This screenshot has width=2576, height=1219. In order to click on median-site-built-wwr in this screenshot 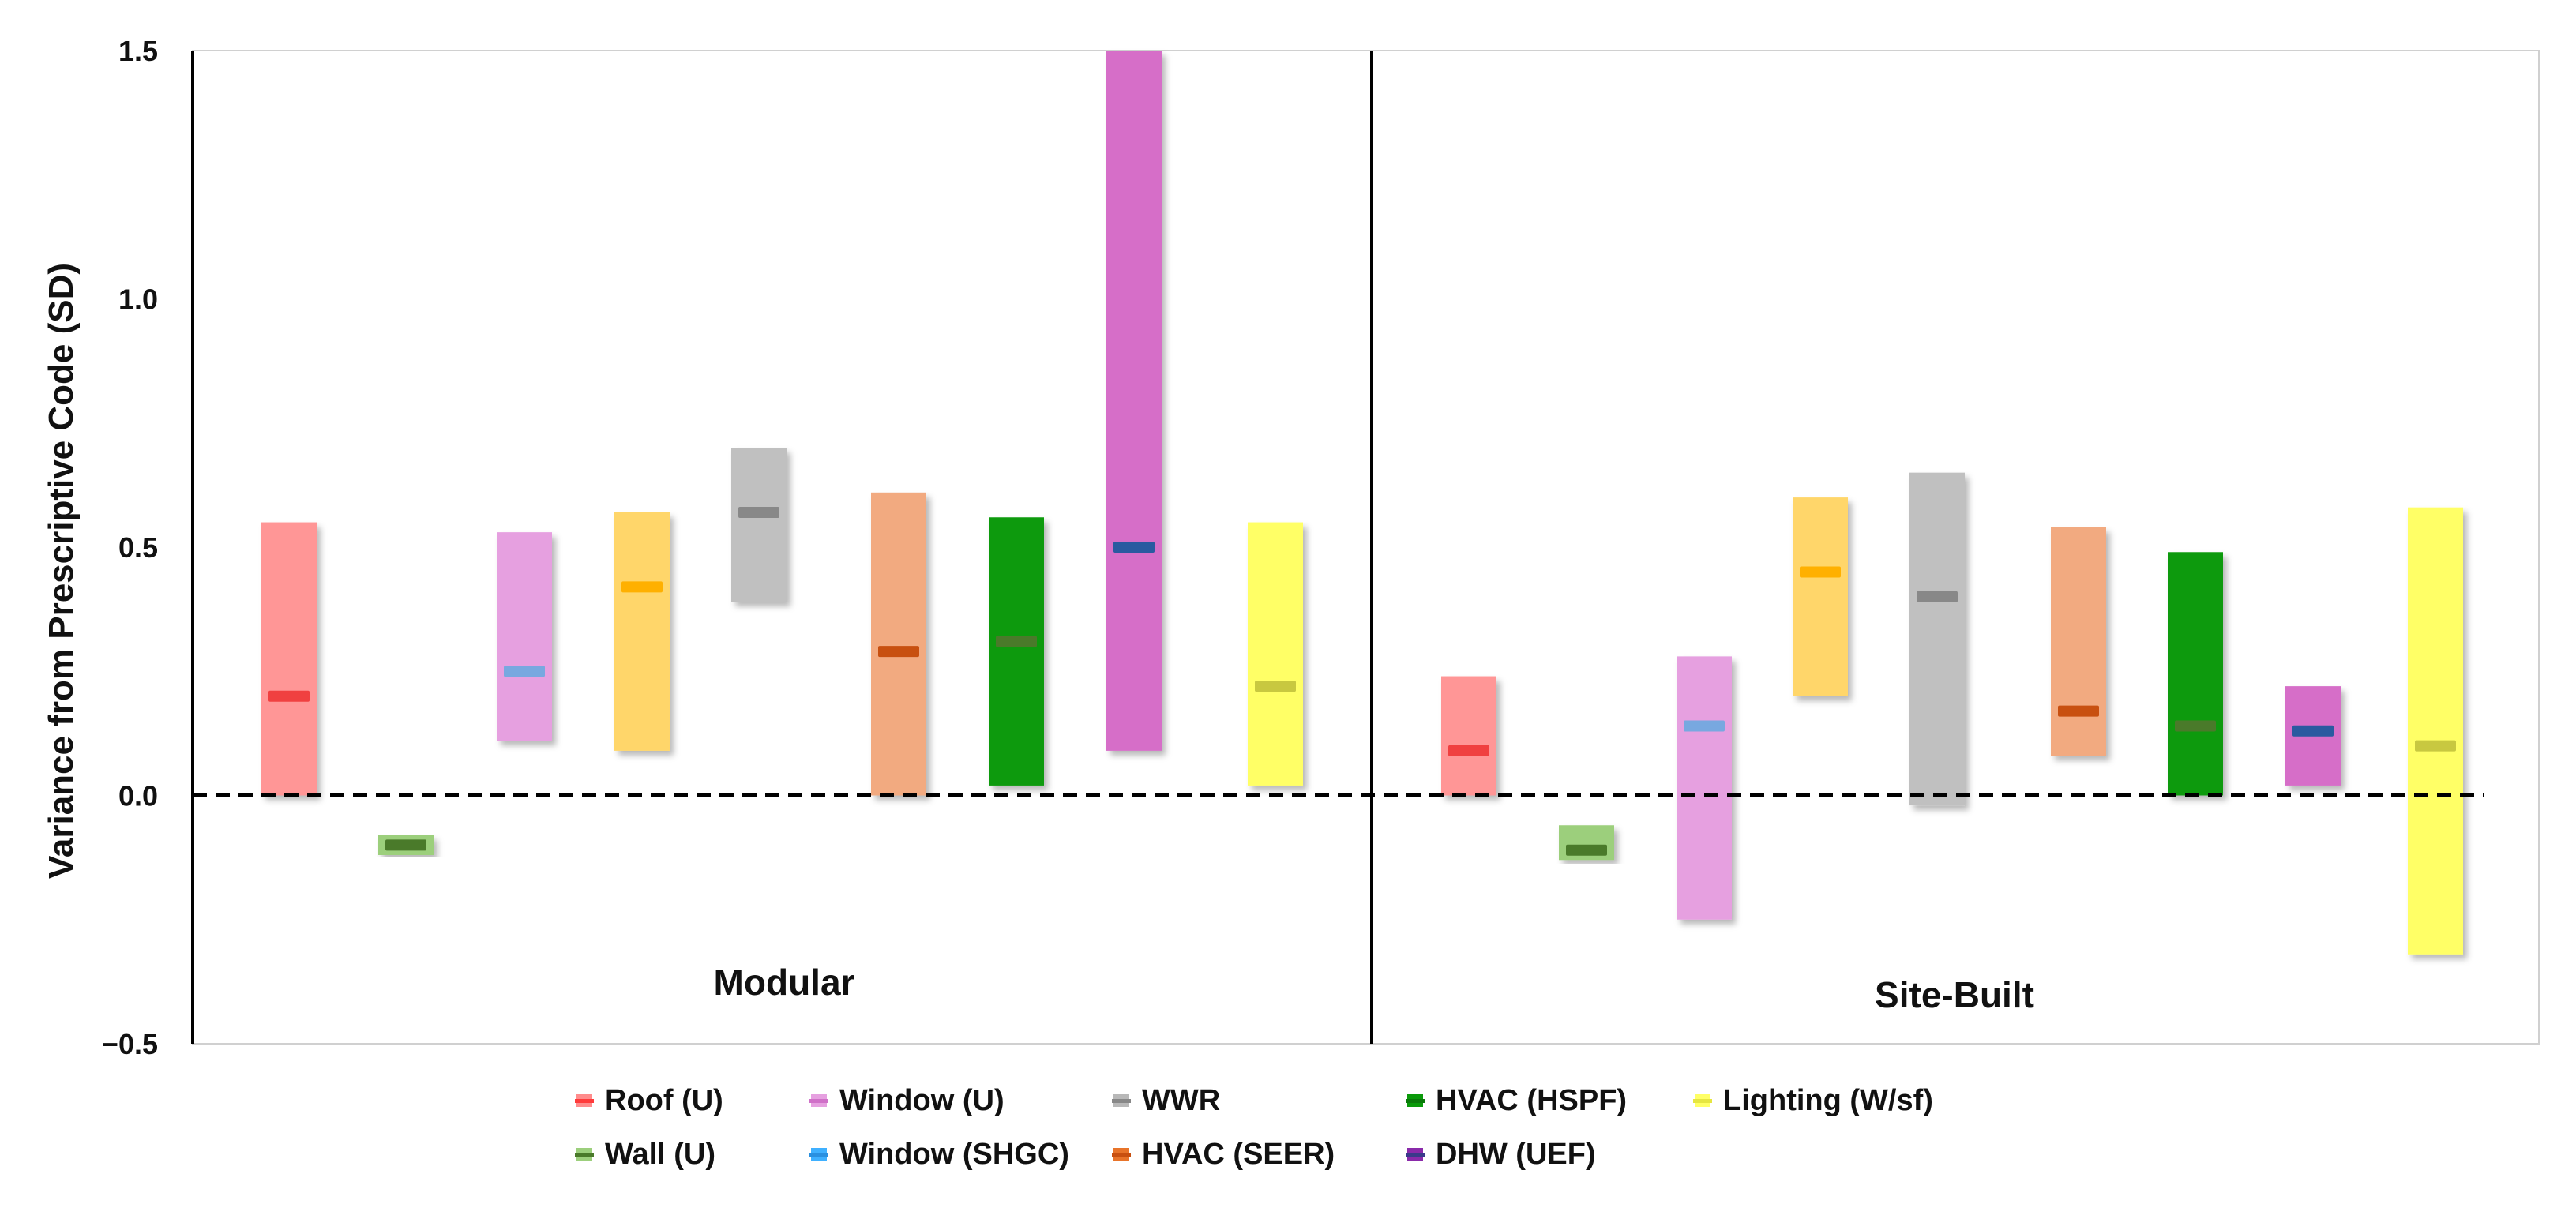, I will do `click(1937, 596)`.